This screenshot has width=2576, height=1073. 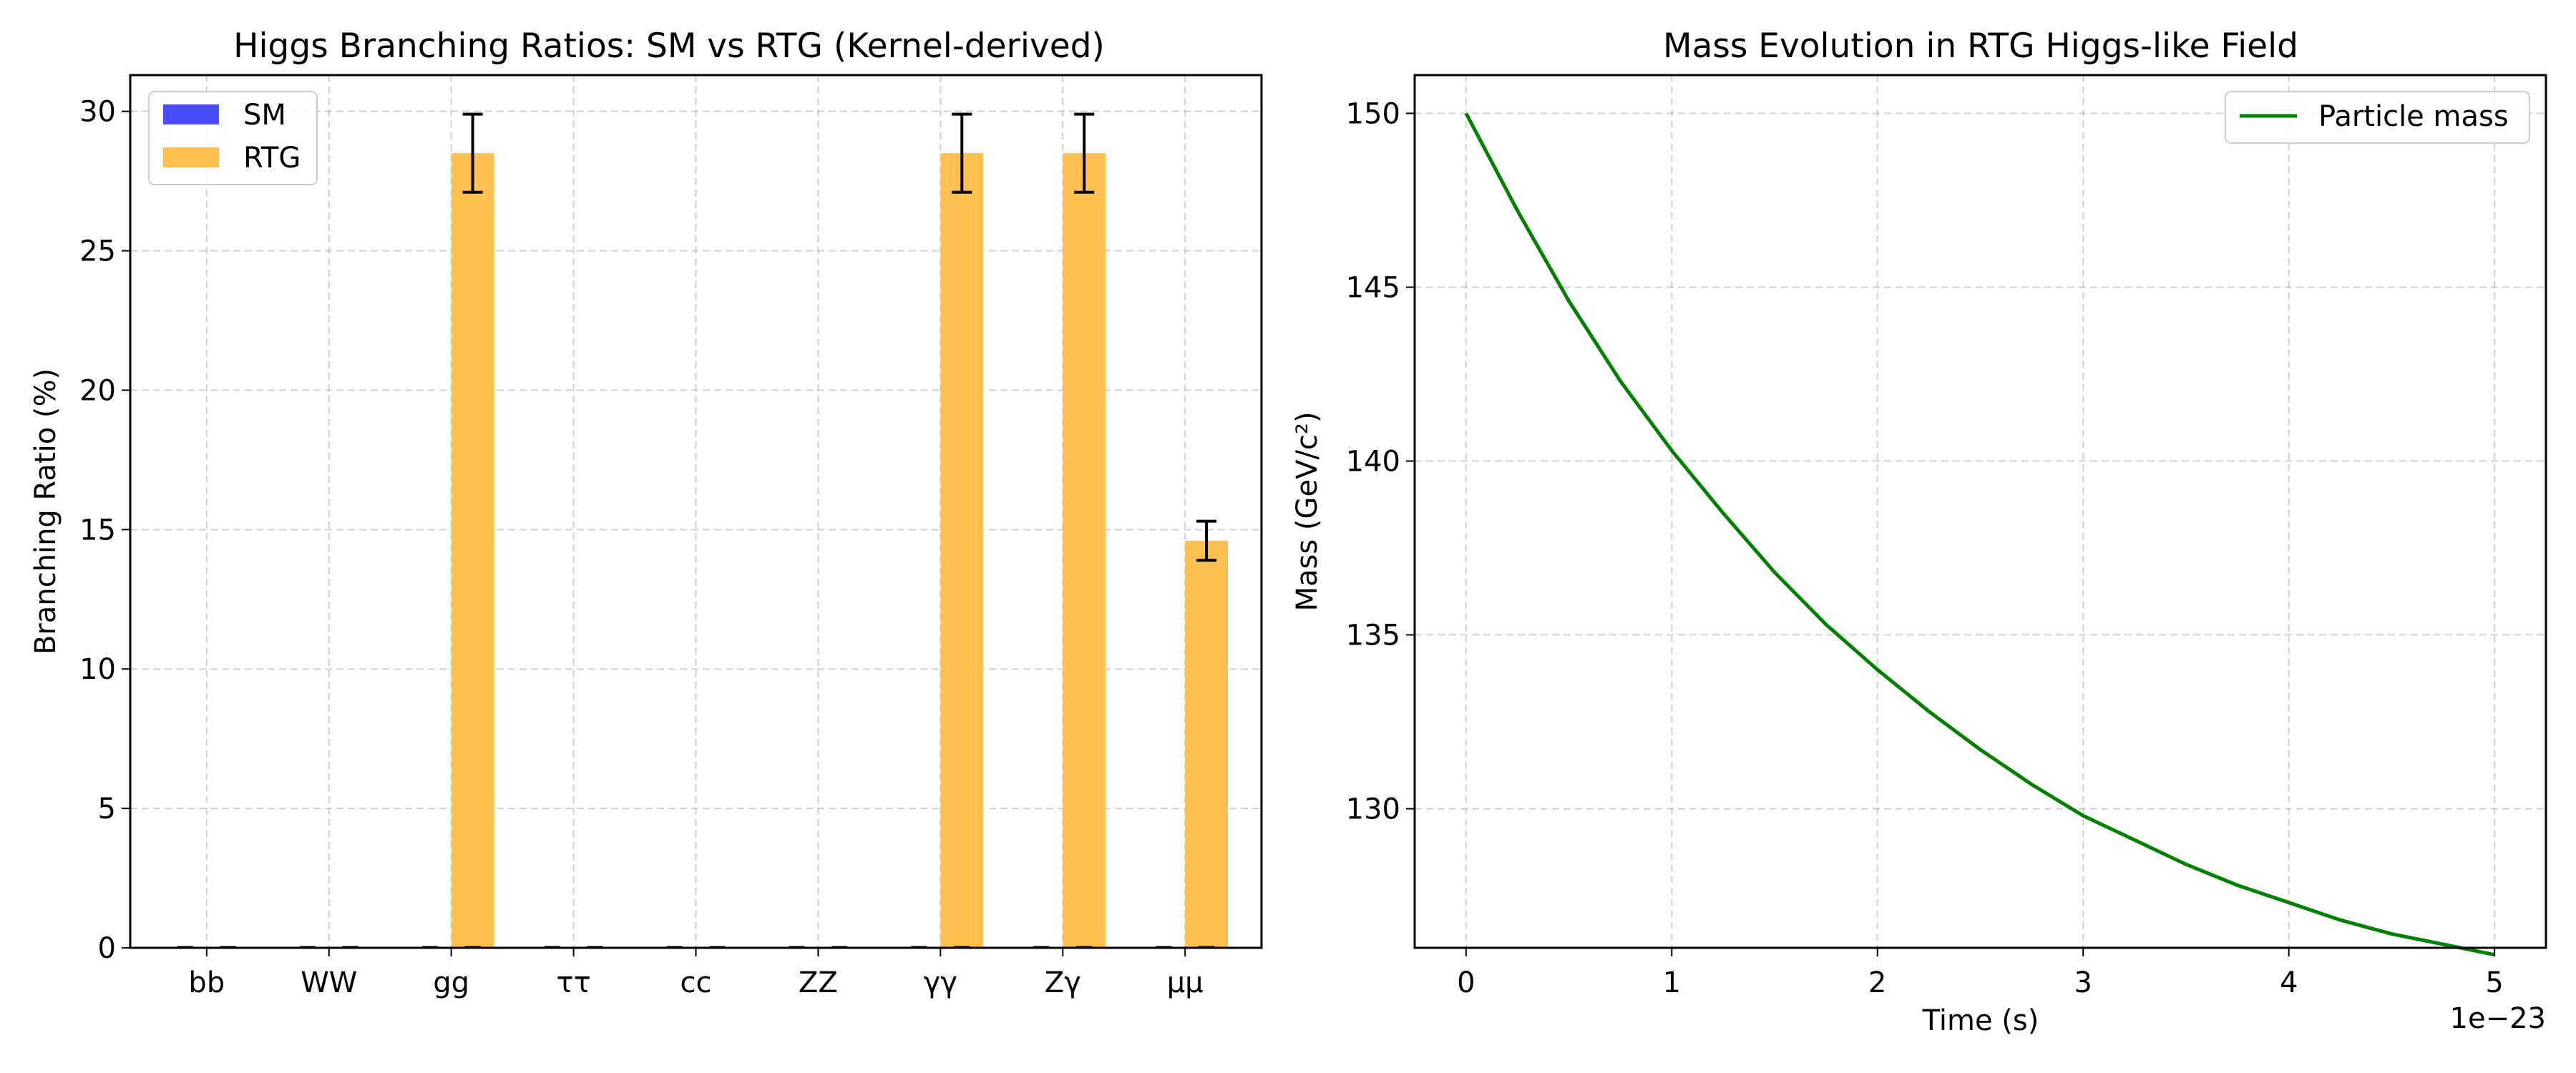 What do you see at coordinates (2494, 983) in the screenshot?
I see `chart2-x-tick-label: 5` at bounding box center [2494, 983].